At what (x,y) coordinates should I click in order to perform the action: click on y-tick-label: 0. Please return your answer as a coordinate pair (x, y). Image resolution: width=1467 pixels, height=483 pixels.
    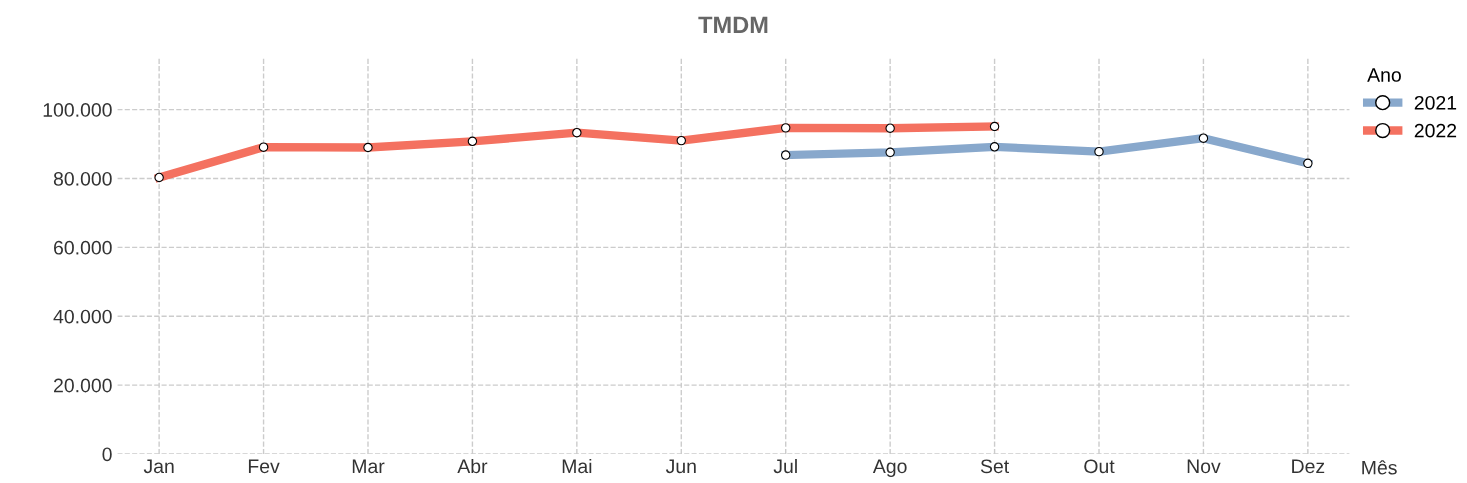
    Looking at the image, I should click on (107, 454).